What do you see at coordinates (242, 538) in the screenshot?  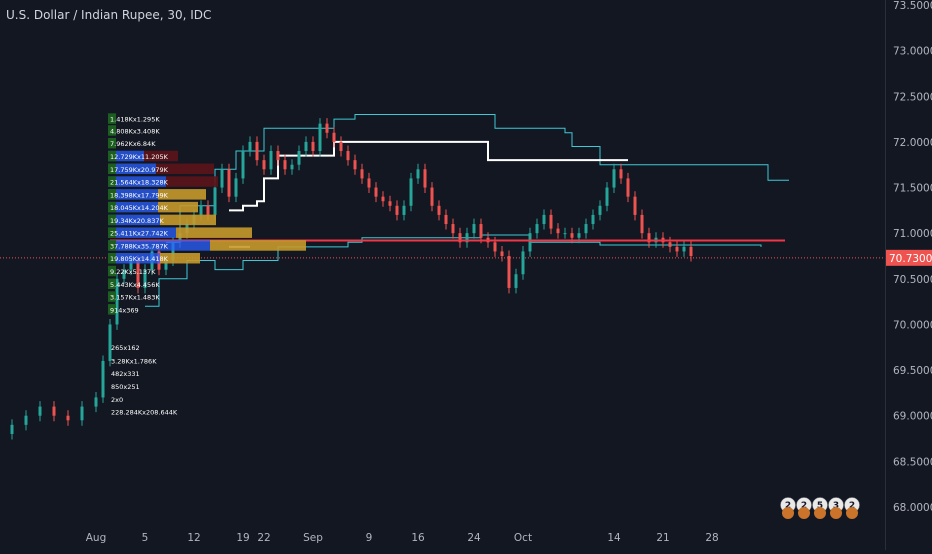 I see `x-tick-label: 19` at bounding box center [242, 538].